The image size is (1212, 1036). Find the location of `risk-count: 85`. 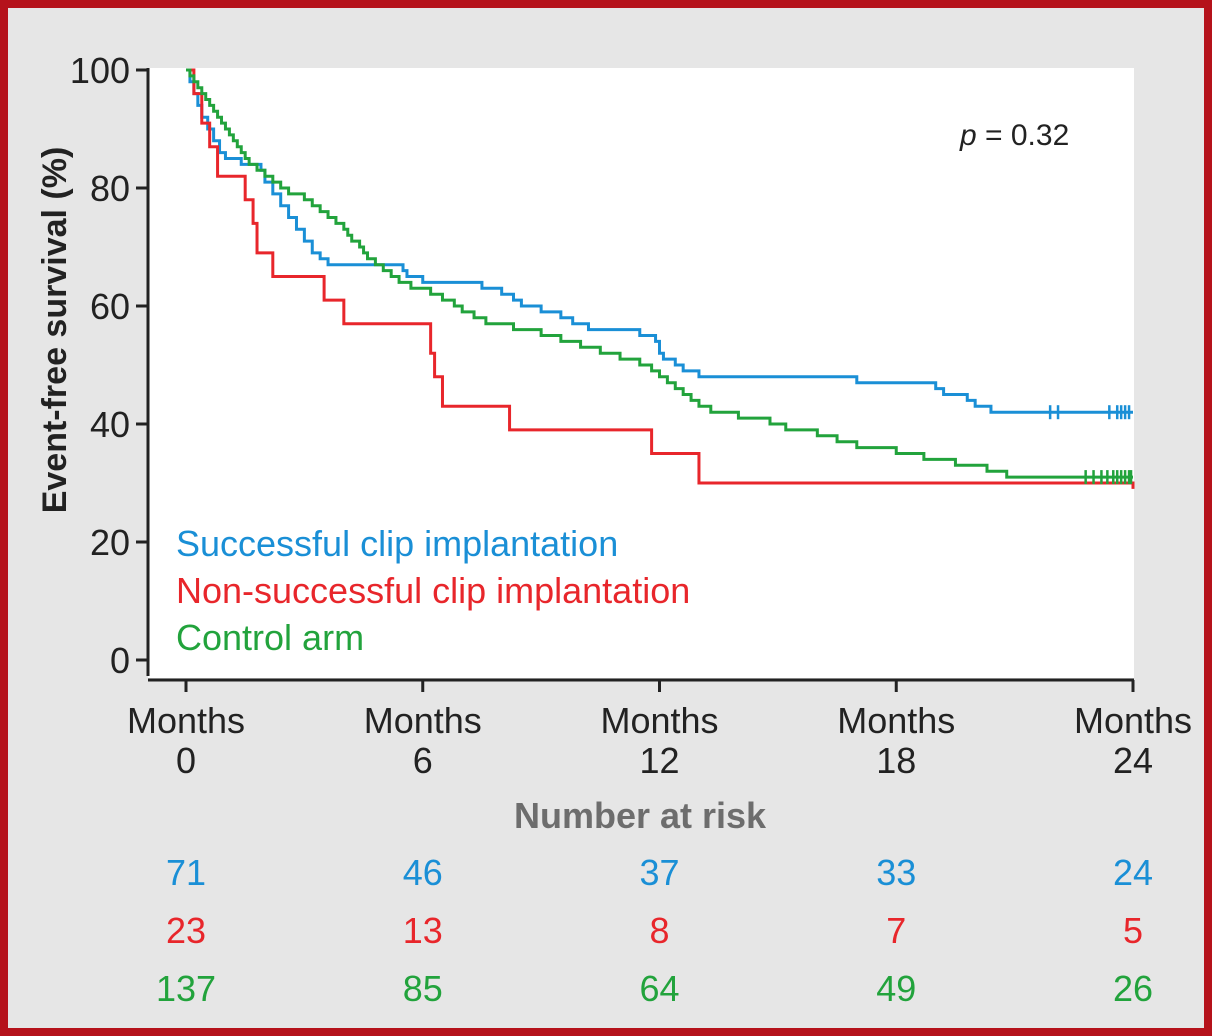

risk-count: 85 is located at coordinates (423, 988).